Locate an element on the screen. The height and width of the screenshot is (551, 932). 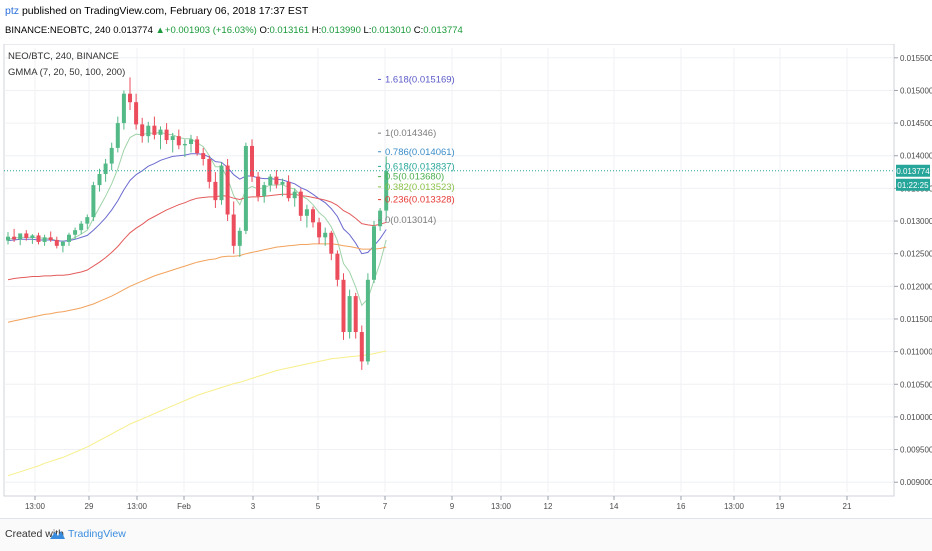
last-price-tag: 0.013774 01:22:25 is located at coordinates (913, 177).